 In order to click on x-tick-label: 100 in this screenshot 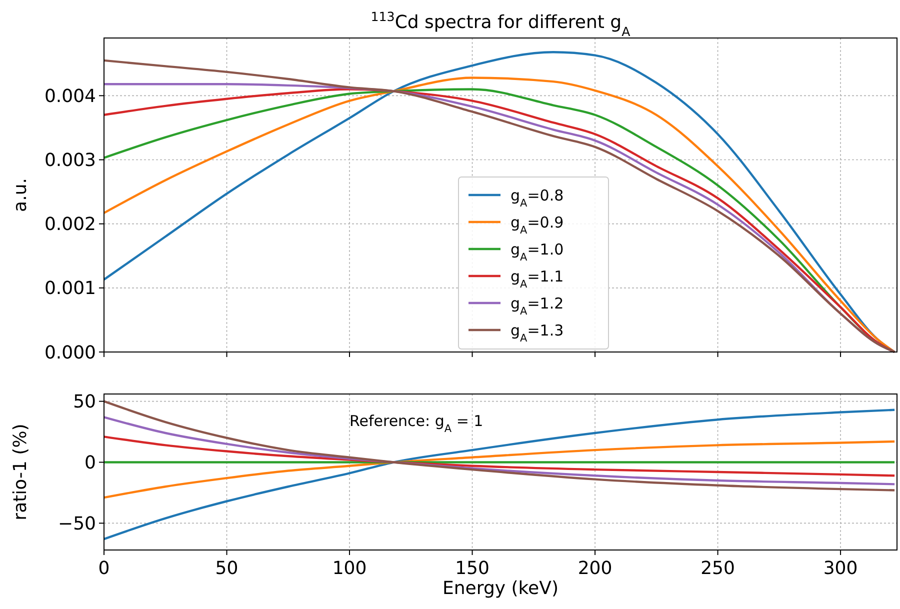, I will do `click(349, 568)`.